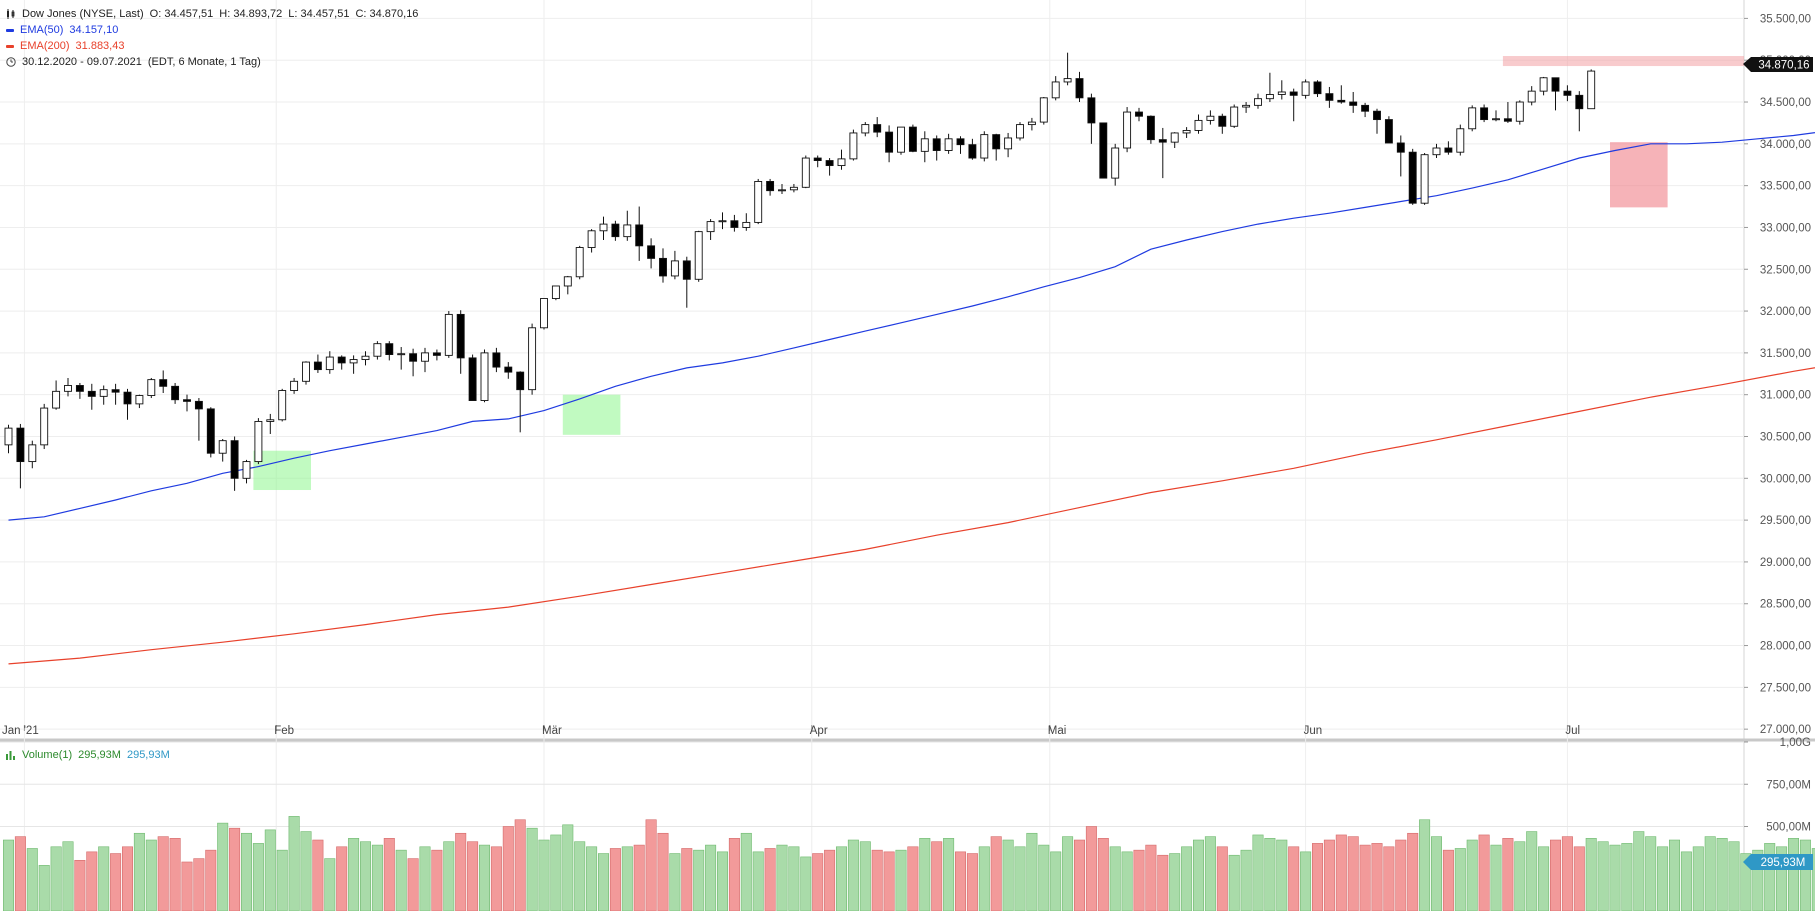 The image size is (1815, 911). I want to click on price-tick-label: 33.500,00, so click(1785, 187).